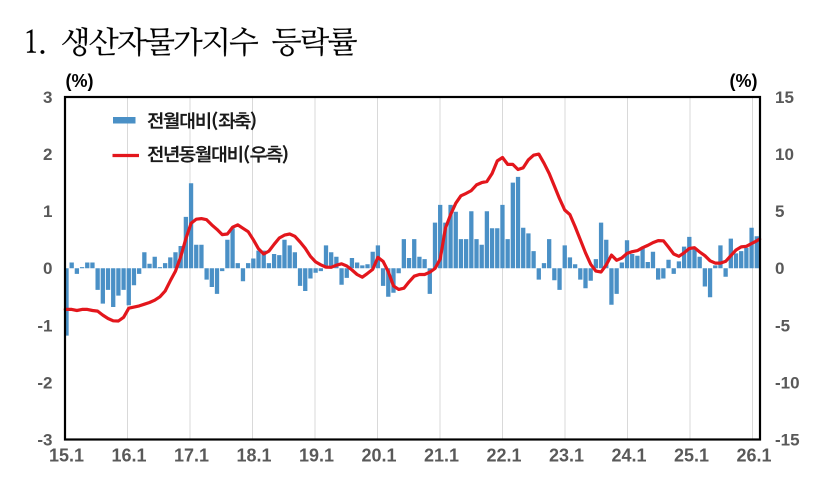  I want to click on svg-text: 2, so click(47, 154).